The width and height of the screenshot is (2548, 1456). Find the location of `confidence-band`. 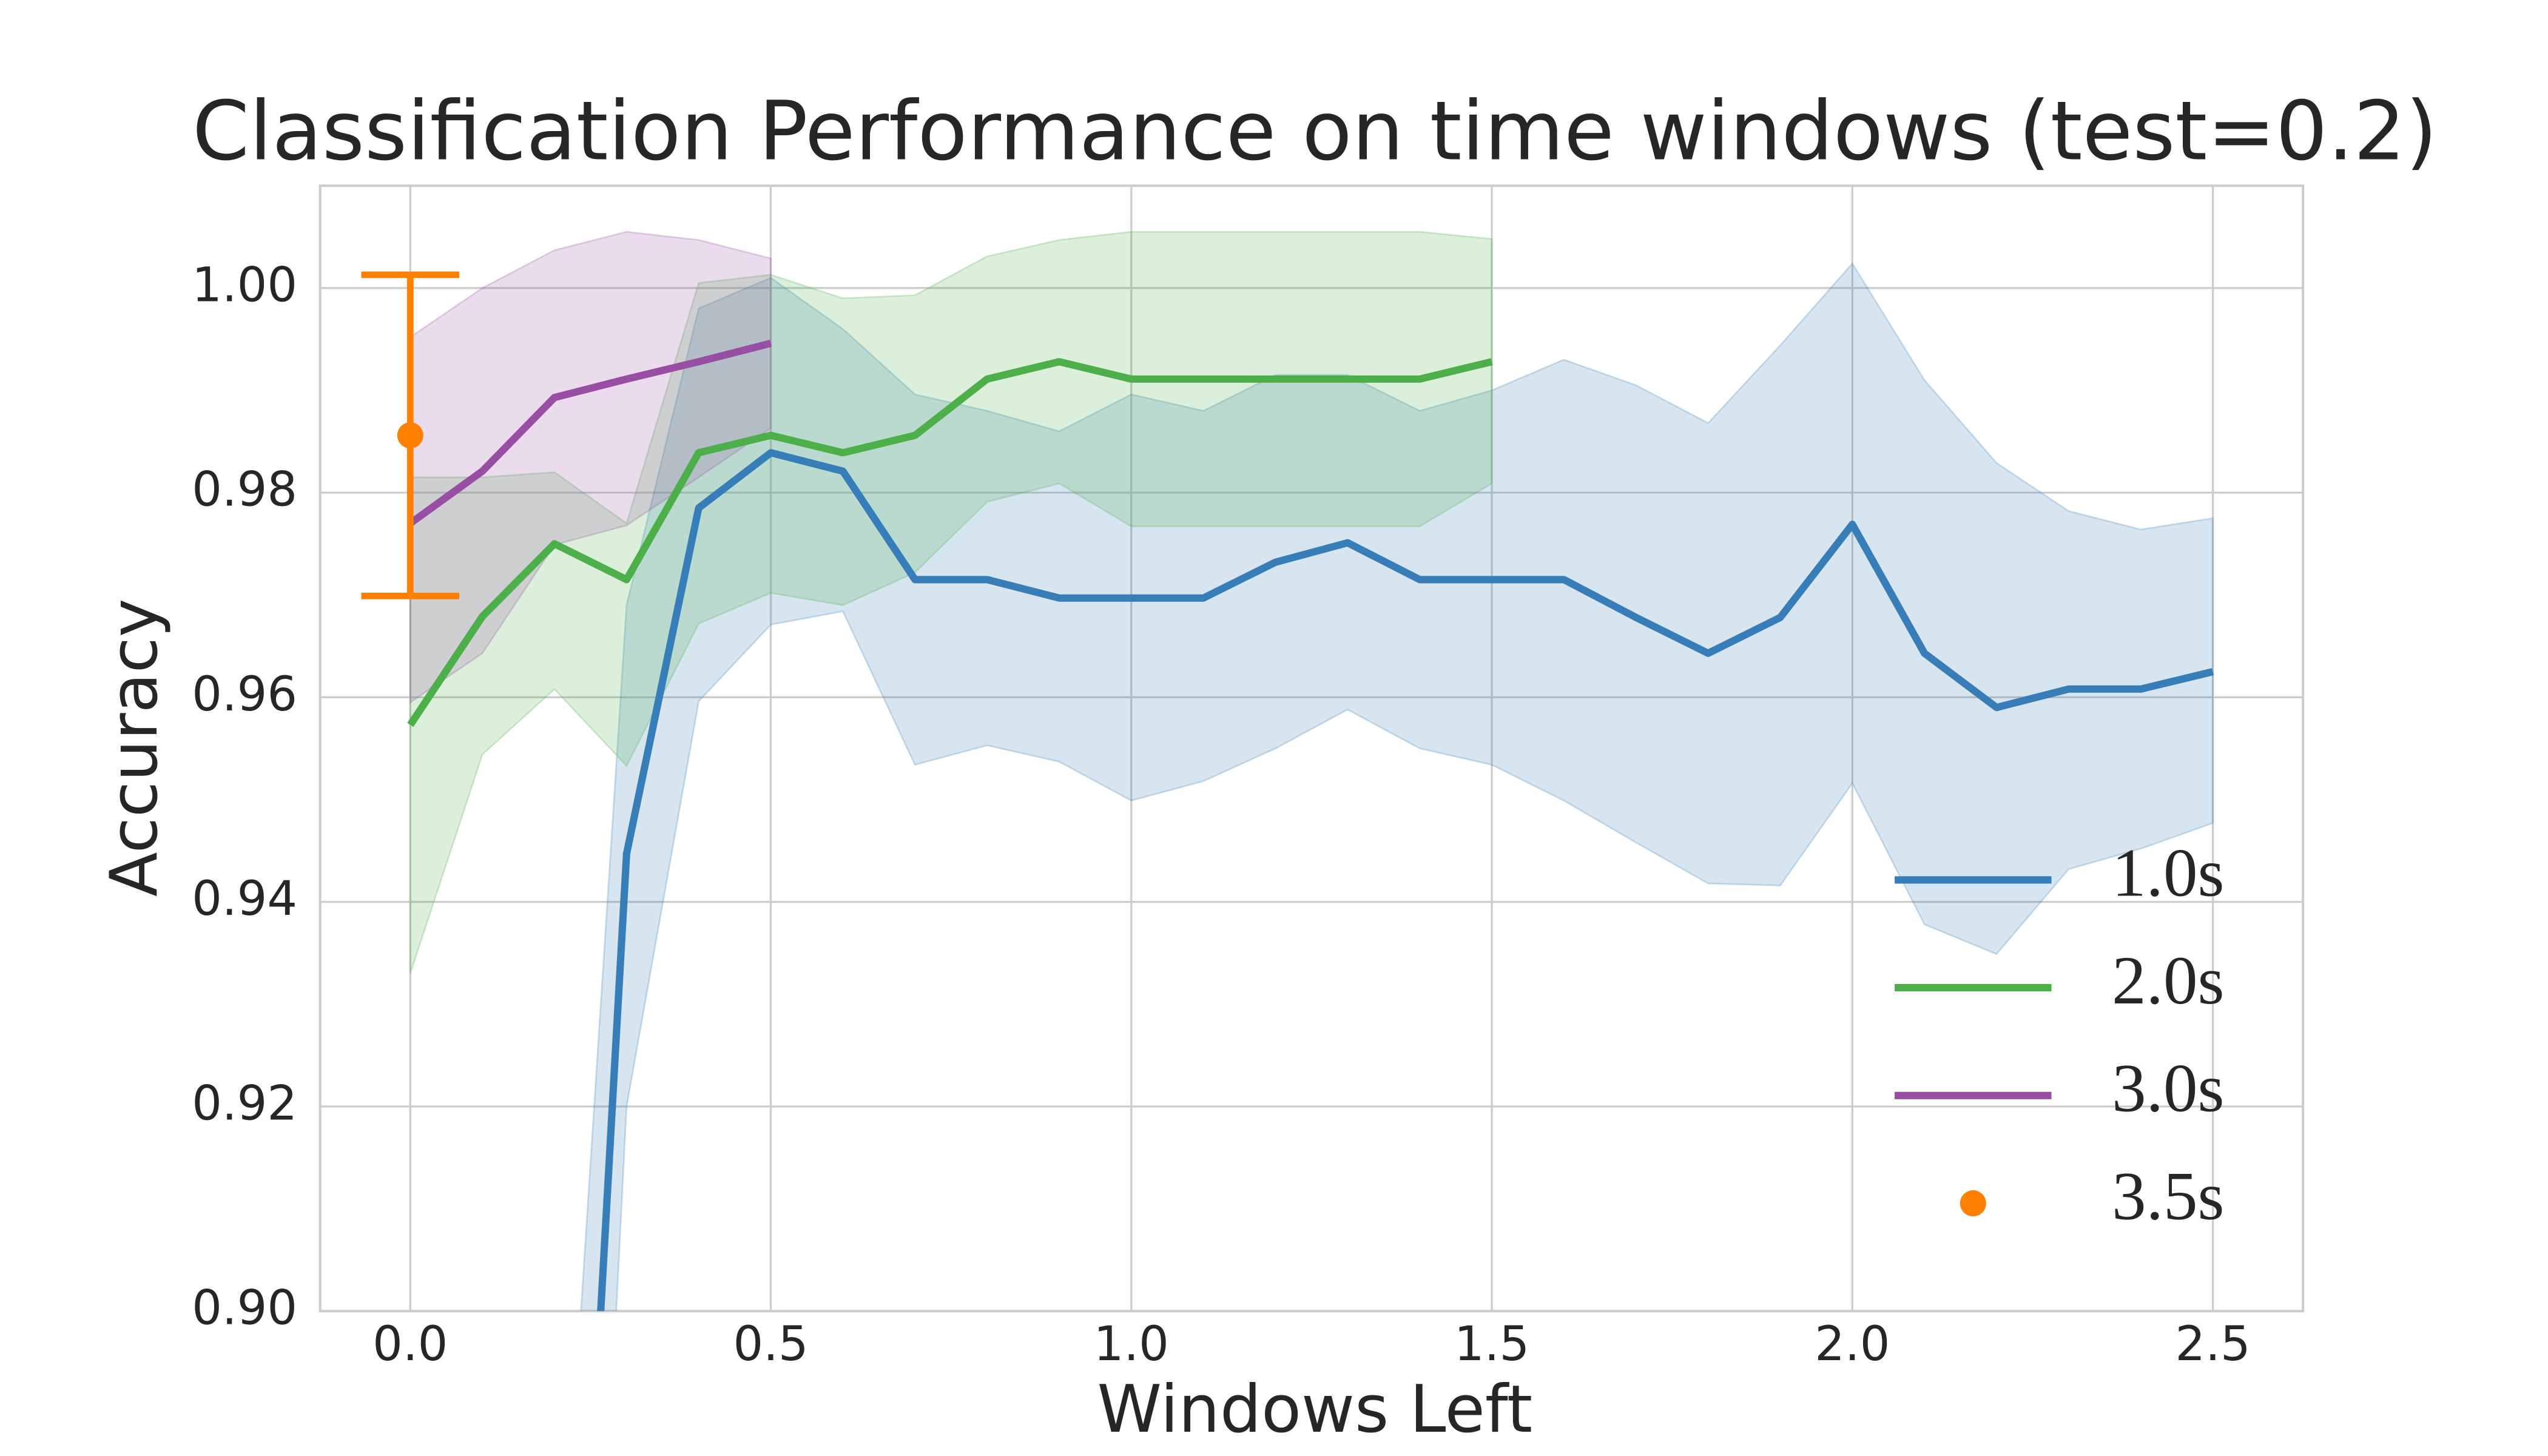

confidence-band is located at coordinates (590, 467).